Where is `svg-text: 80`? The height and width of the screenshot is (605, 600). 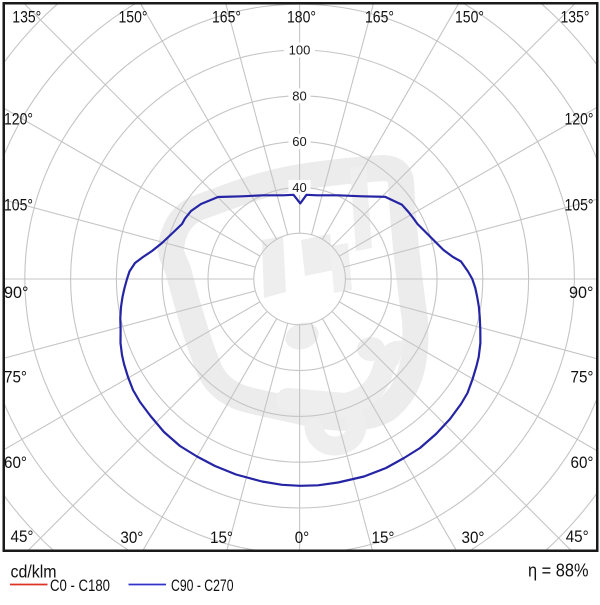
svg-text: 80 is located at coordinates (299, 95).